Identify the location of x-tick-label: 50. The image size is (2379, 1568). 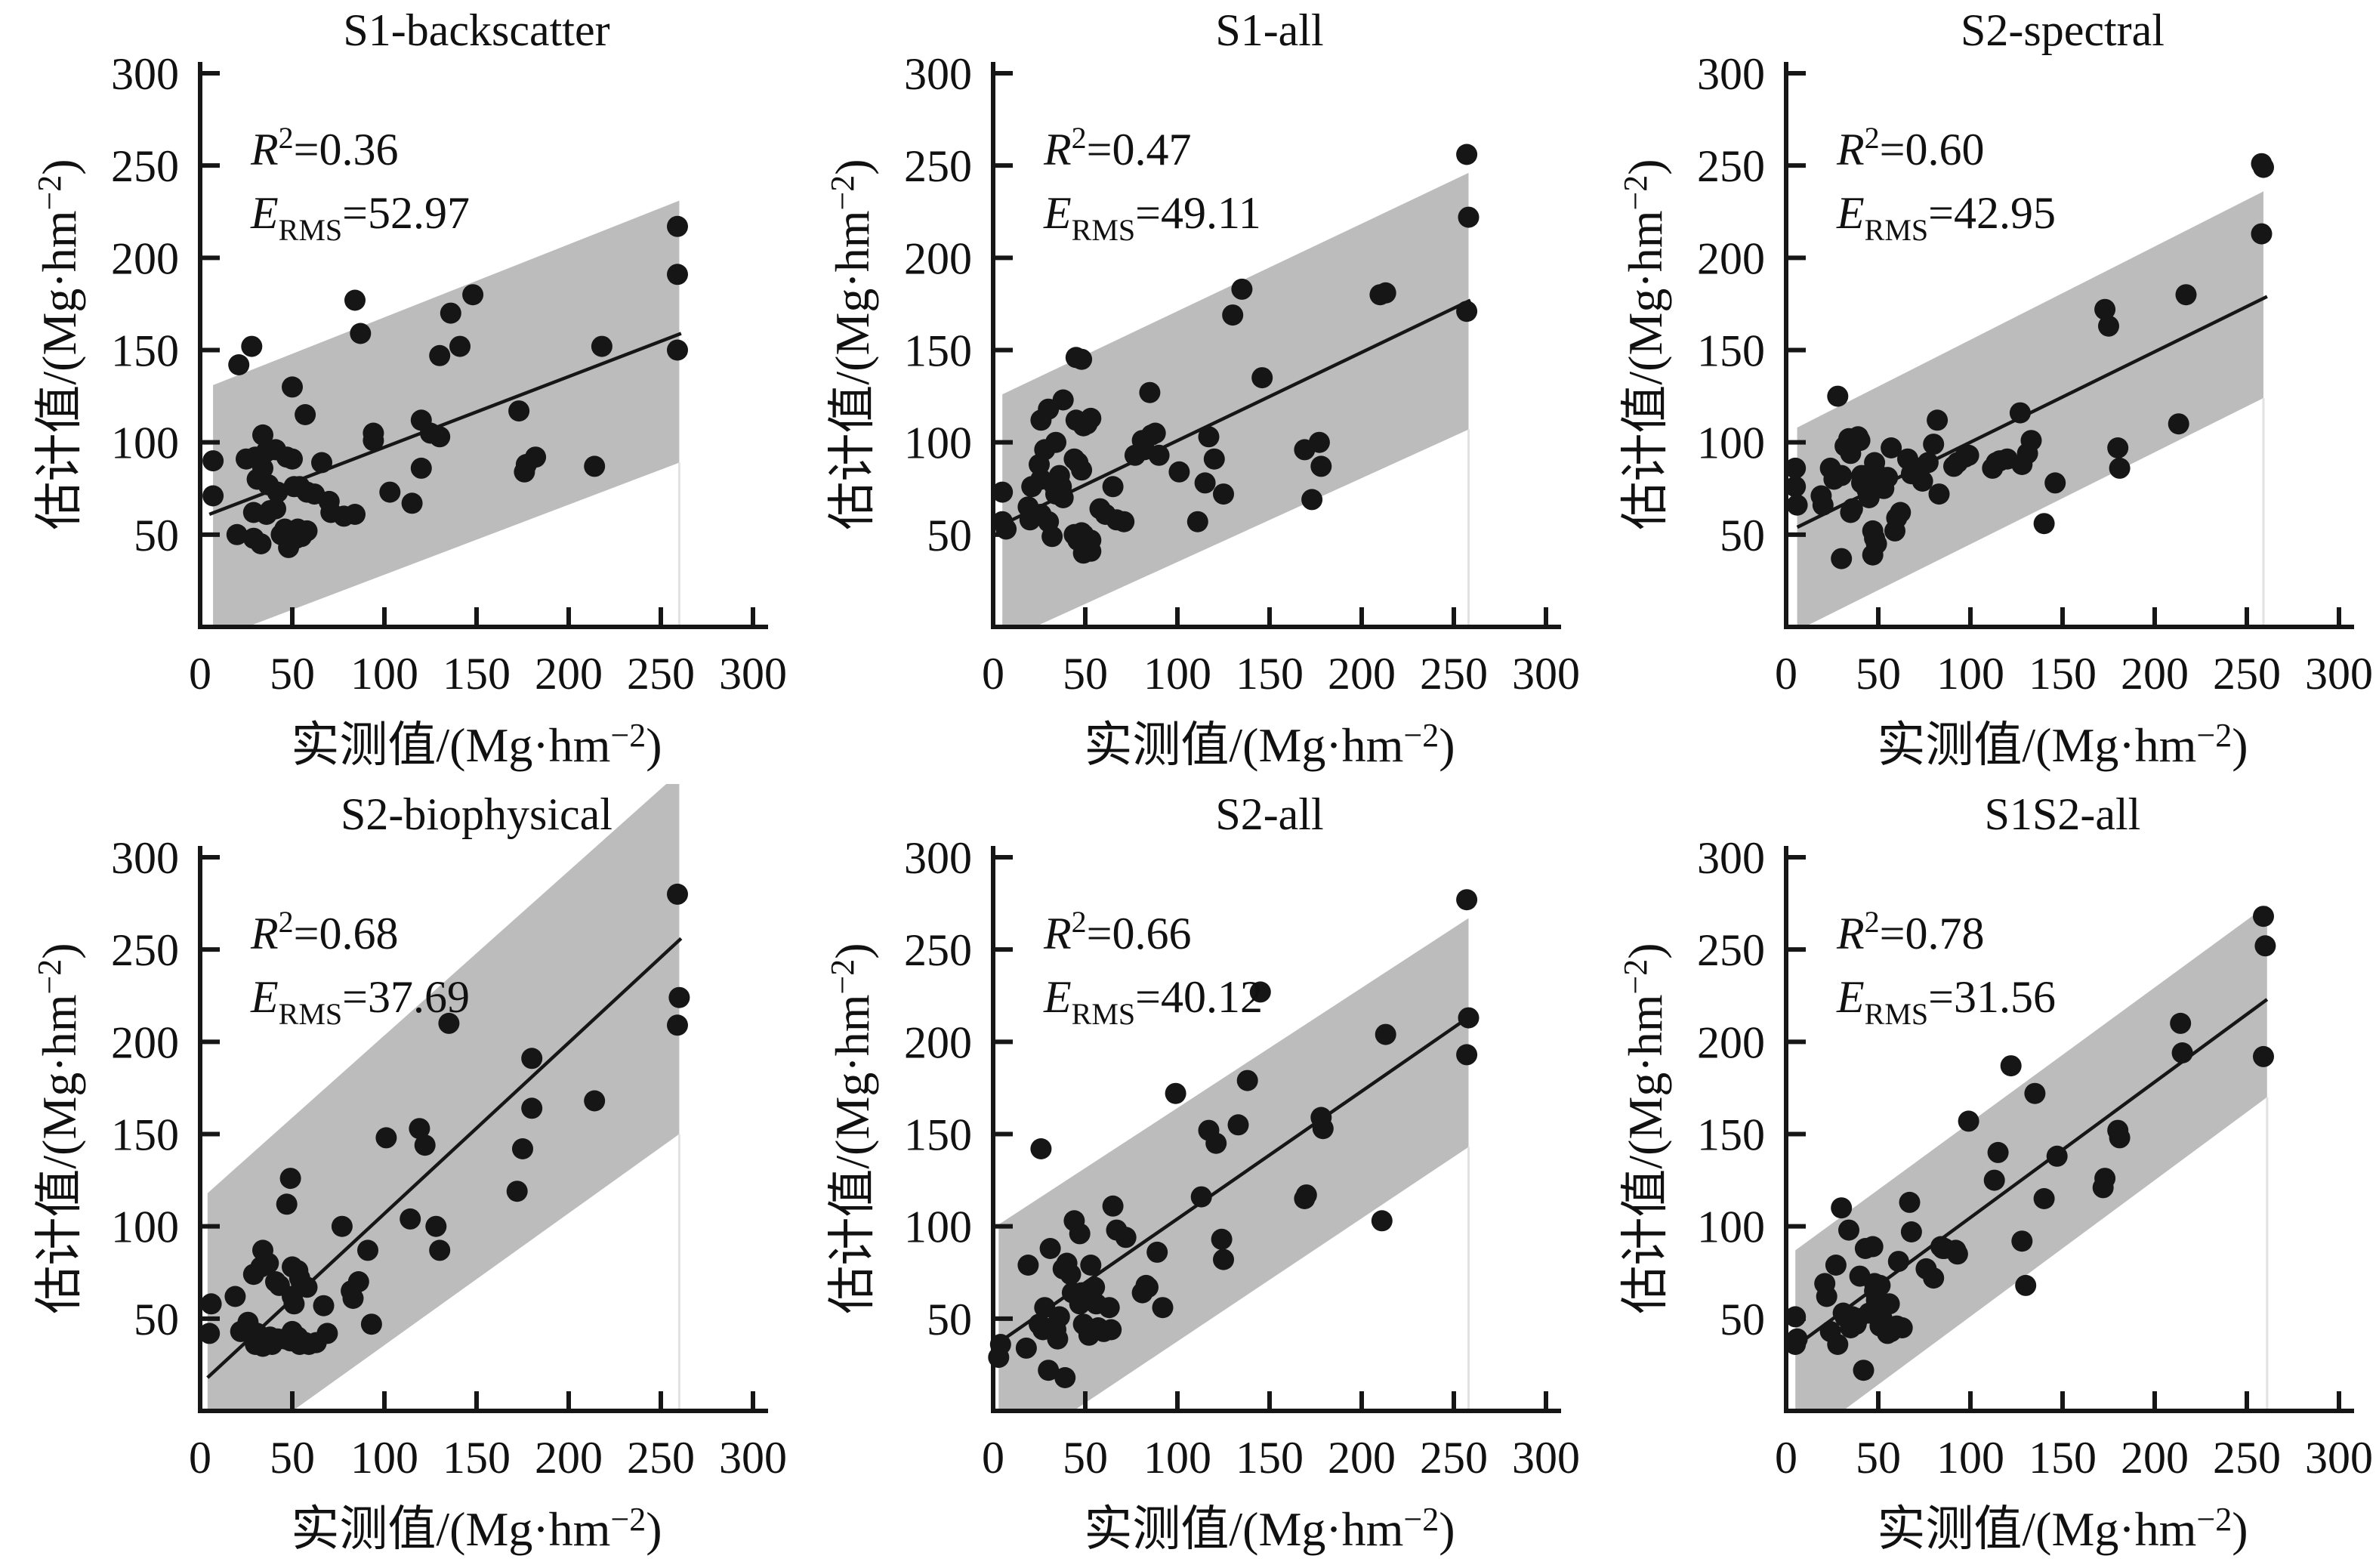
(1086, 1458).